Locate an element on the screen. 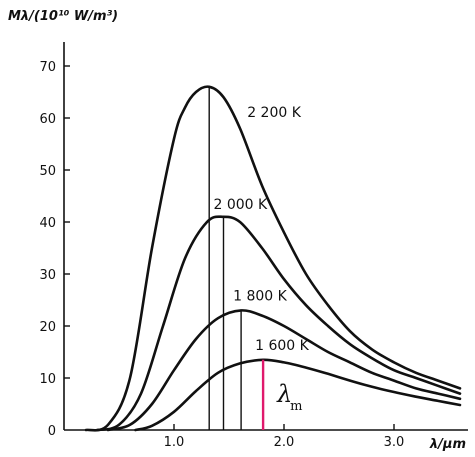  curve-1600k is located at coordinates (298, 395).